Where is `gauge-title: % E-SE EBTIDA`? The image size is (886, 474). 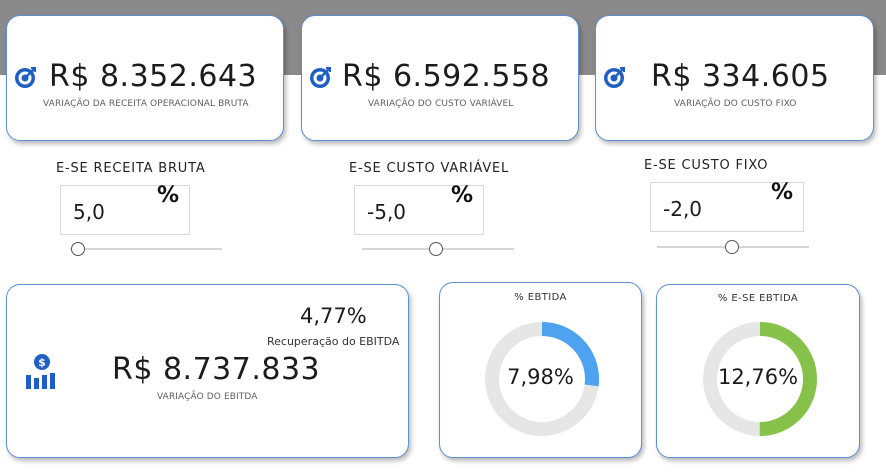 gauge-title: % E-SE EBTIDA is located at coordinates (758, 298).